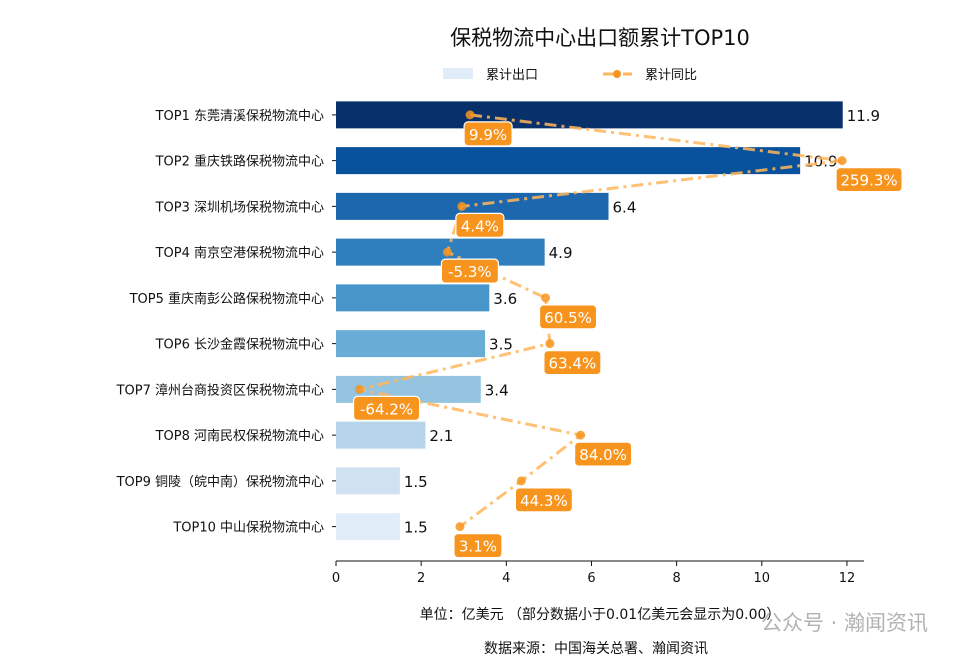 The width and height of the screenshot is (960, 664). What do you see at coordinates (220, 390) in the screenshot?
I see `y-tick-label: TOP7 漳州台商投资区保税物流中心` at bounding box center [220, 390].